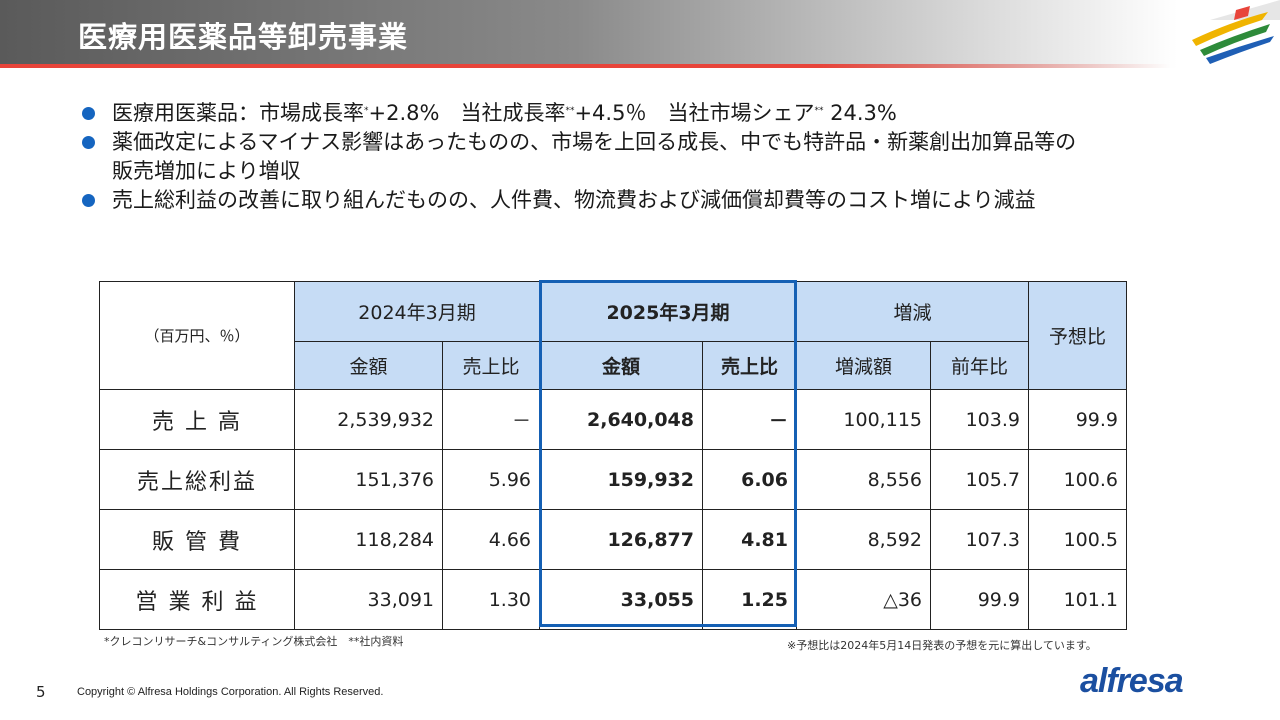 This screenshot has height=720, width=1280. What do you see at coordinates (417, 311) in the screenshot?
I see `period-prev-header: 2024年3月期` at bounding box center [417, 311].